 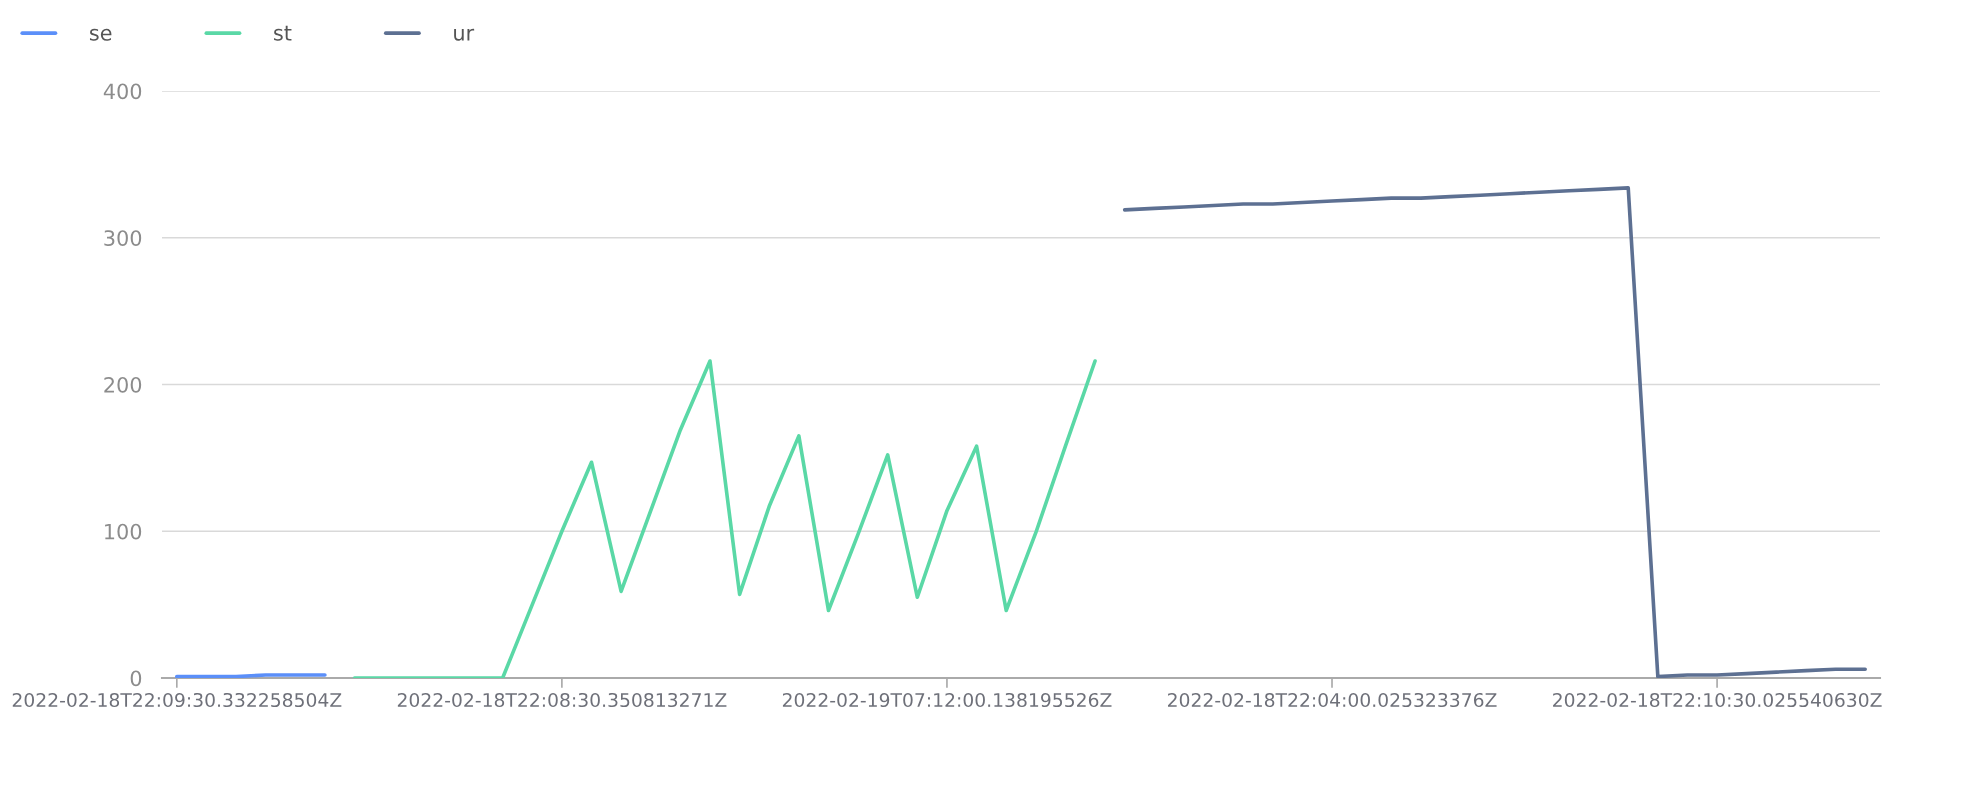 I want to click on x-tick-label: 2022-02-18T22:09:30.332258504Z, so click(x=177, y=700).